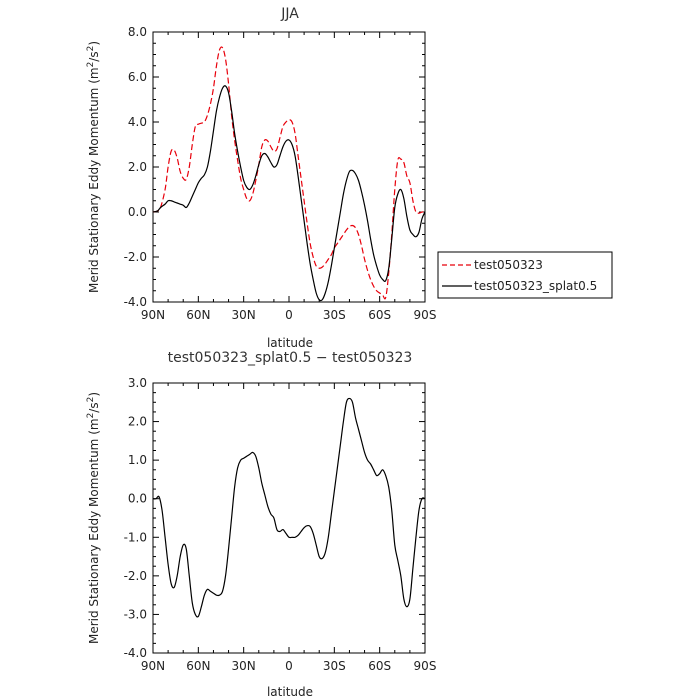  Describe the element at coordinates (135, 576) in the screenshot. I see `bottom-ytick-label: -2.0` at that location.